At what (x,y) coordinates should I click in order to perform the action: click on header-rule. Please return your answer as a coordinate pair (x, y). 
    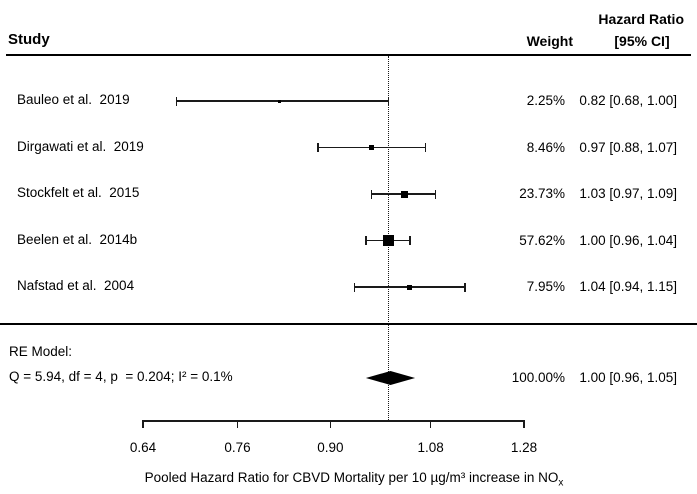
    Looking at the image, I should click on (348, 55).